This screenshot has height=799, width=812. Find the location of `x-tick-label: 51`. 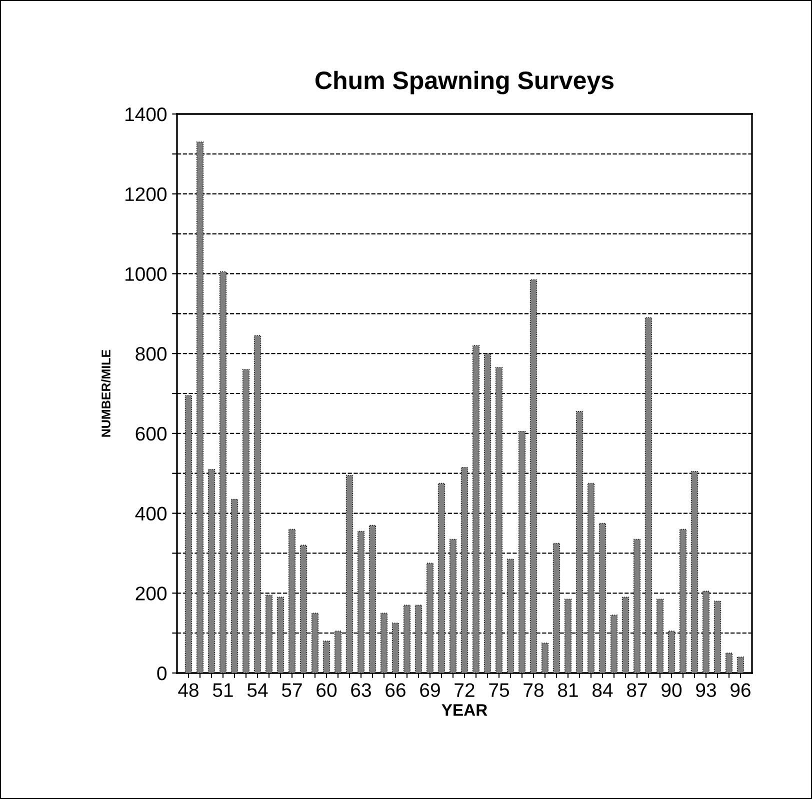

x-tick-label: 51 is located at coordinates (222, 690).